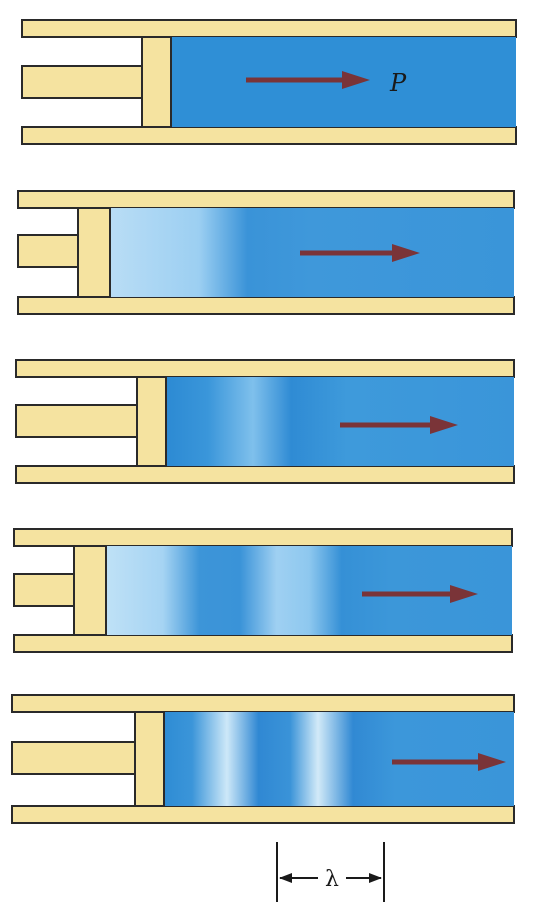  What do you see at coordinates (375, 878) in the screenshot?
I see `wavelength-right-arrowhead` at bounding box center [375, 878].